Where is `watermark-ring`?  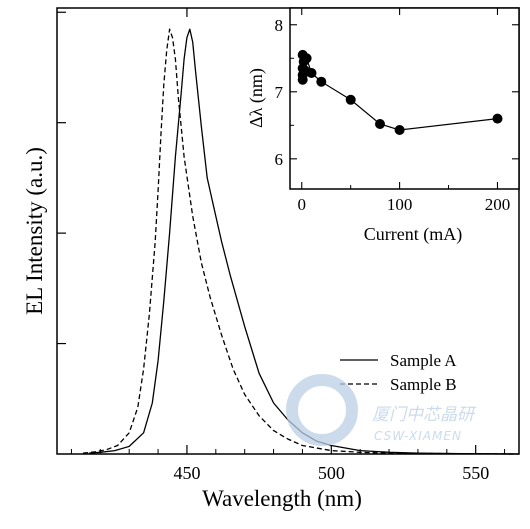 watermark-ring is located at coordinates (322, 410).